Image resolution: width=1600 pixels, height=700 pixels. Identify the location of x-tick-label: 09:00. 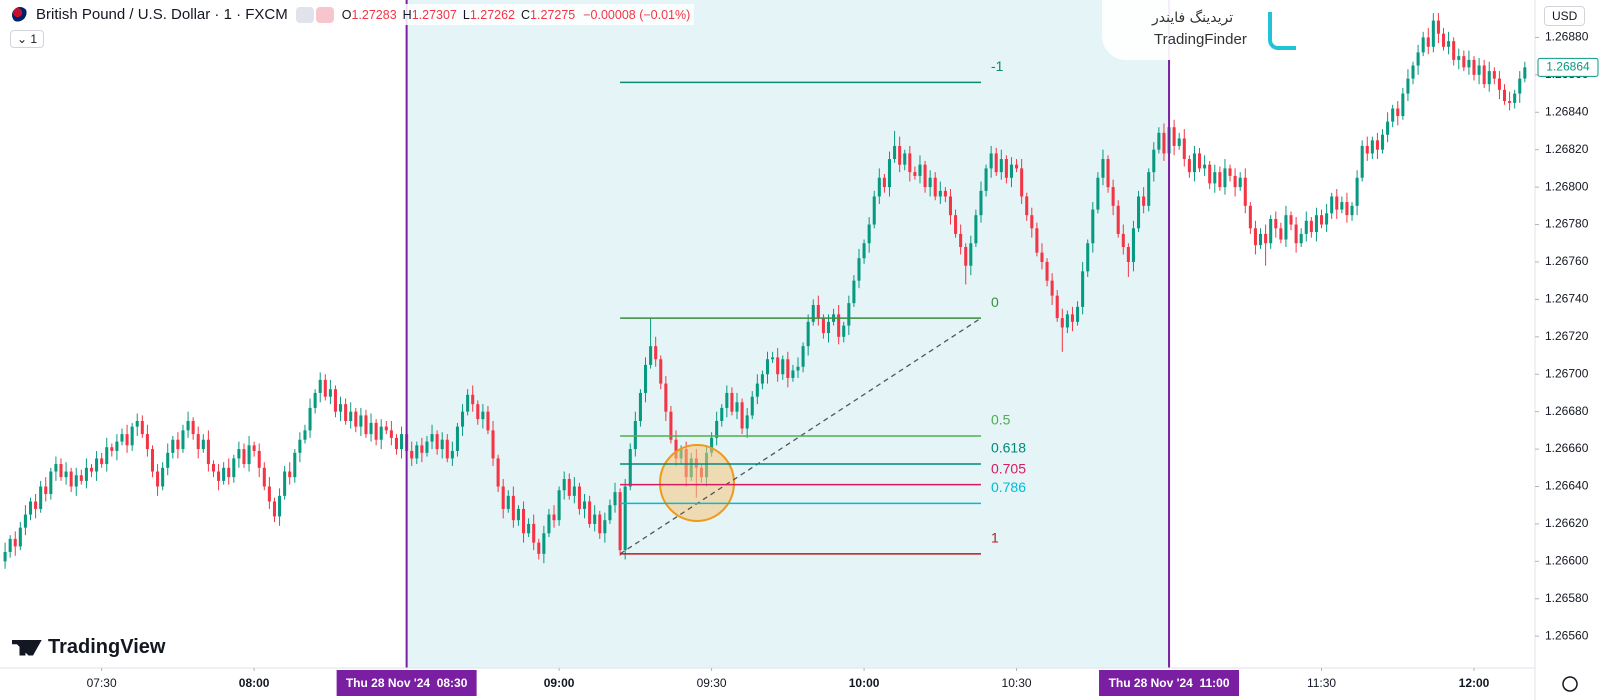
(559, 683).